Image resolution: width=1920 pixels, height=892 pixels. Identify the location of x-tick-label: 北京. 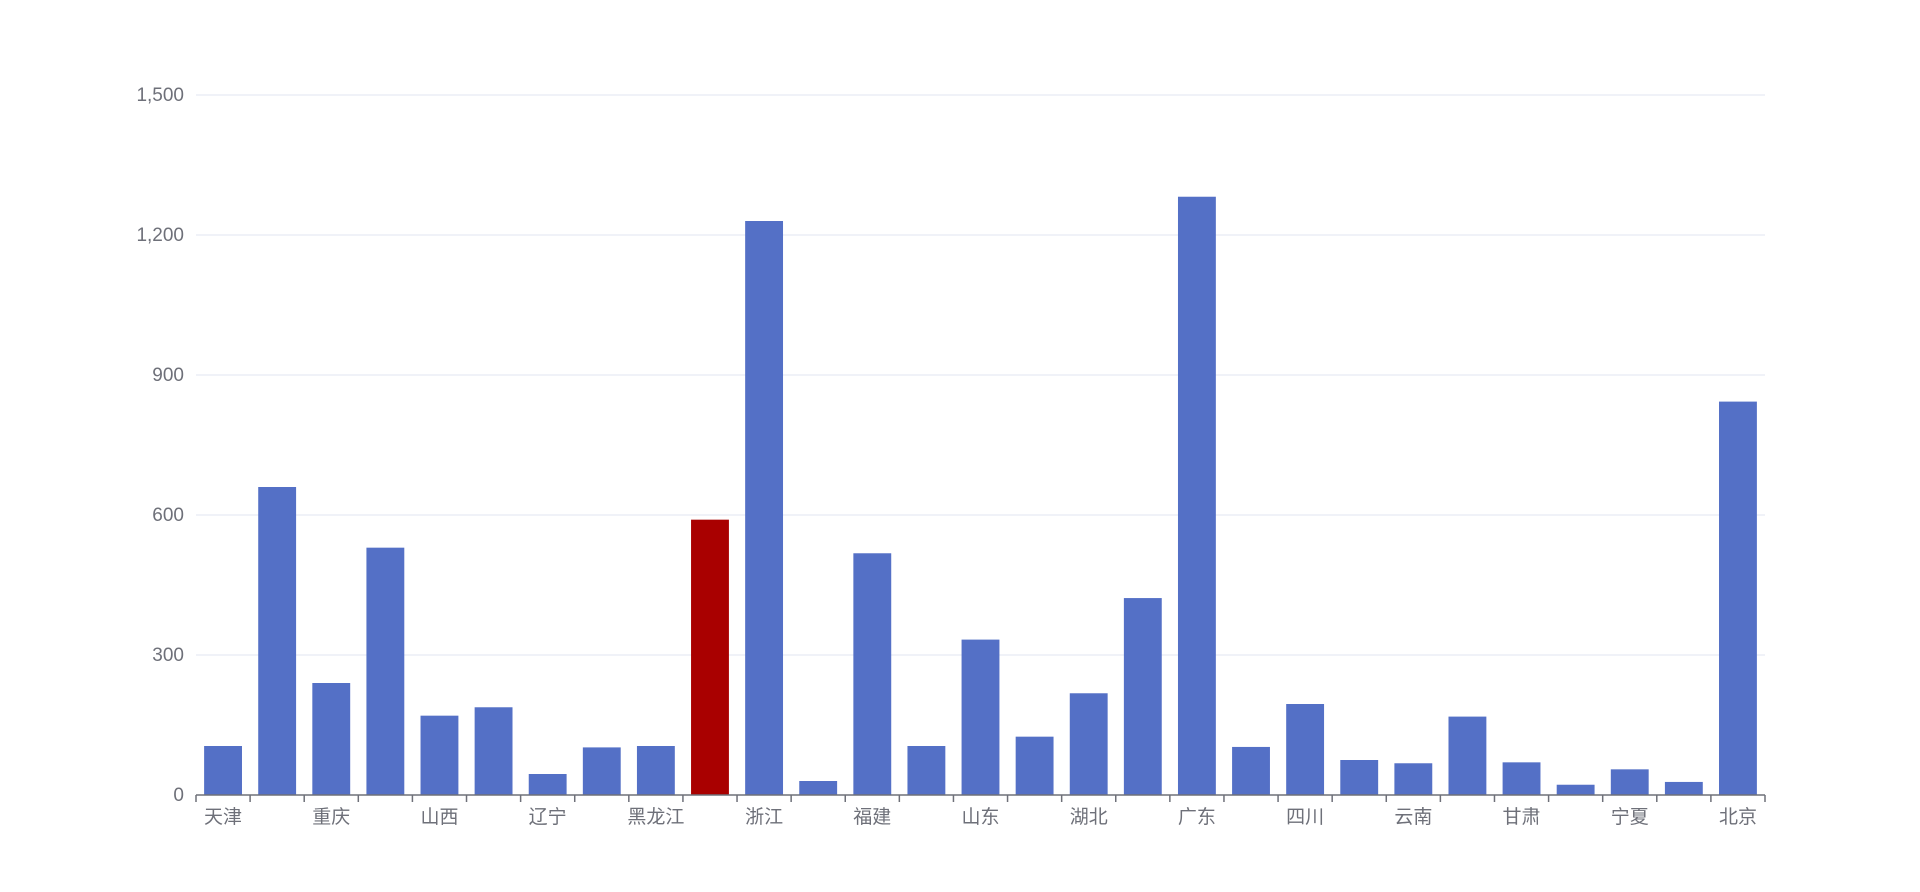
(1738, 817).